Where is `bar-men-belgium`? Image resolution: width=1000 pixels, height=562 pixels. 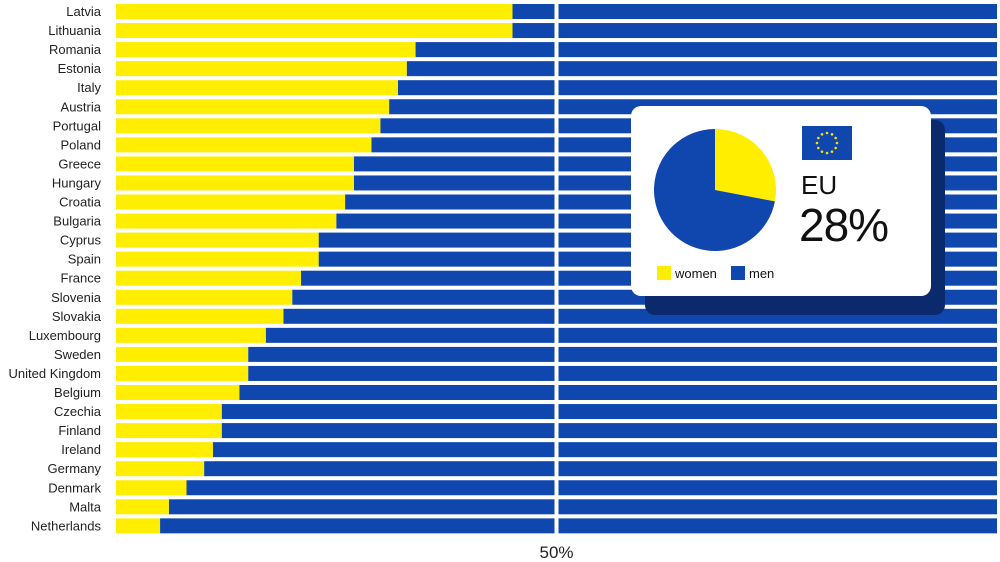 bar-men-belgium is located at coordinates (618, 392).